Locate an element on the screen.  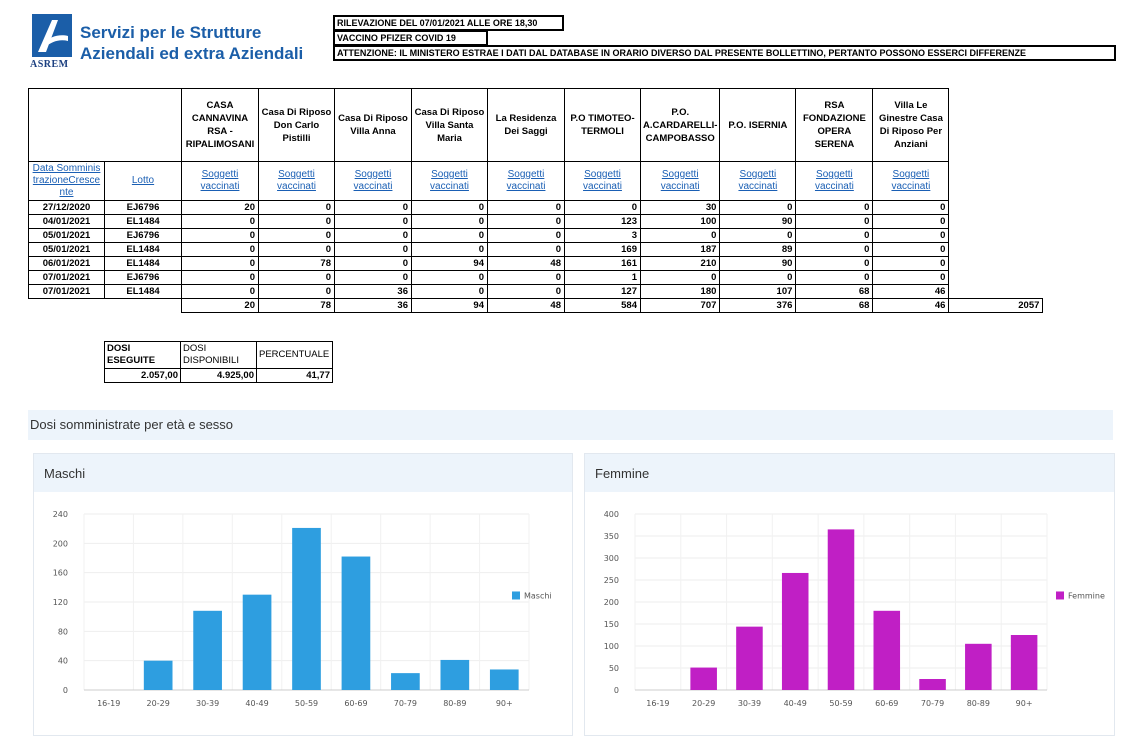
y-tick-label: 300 is located at coordinates (611, 558).